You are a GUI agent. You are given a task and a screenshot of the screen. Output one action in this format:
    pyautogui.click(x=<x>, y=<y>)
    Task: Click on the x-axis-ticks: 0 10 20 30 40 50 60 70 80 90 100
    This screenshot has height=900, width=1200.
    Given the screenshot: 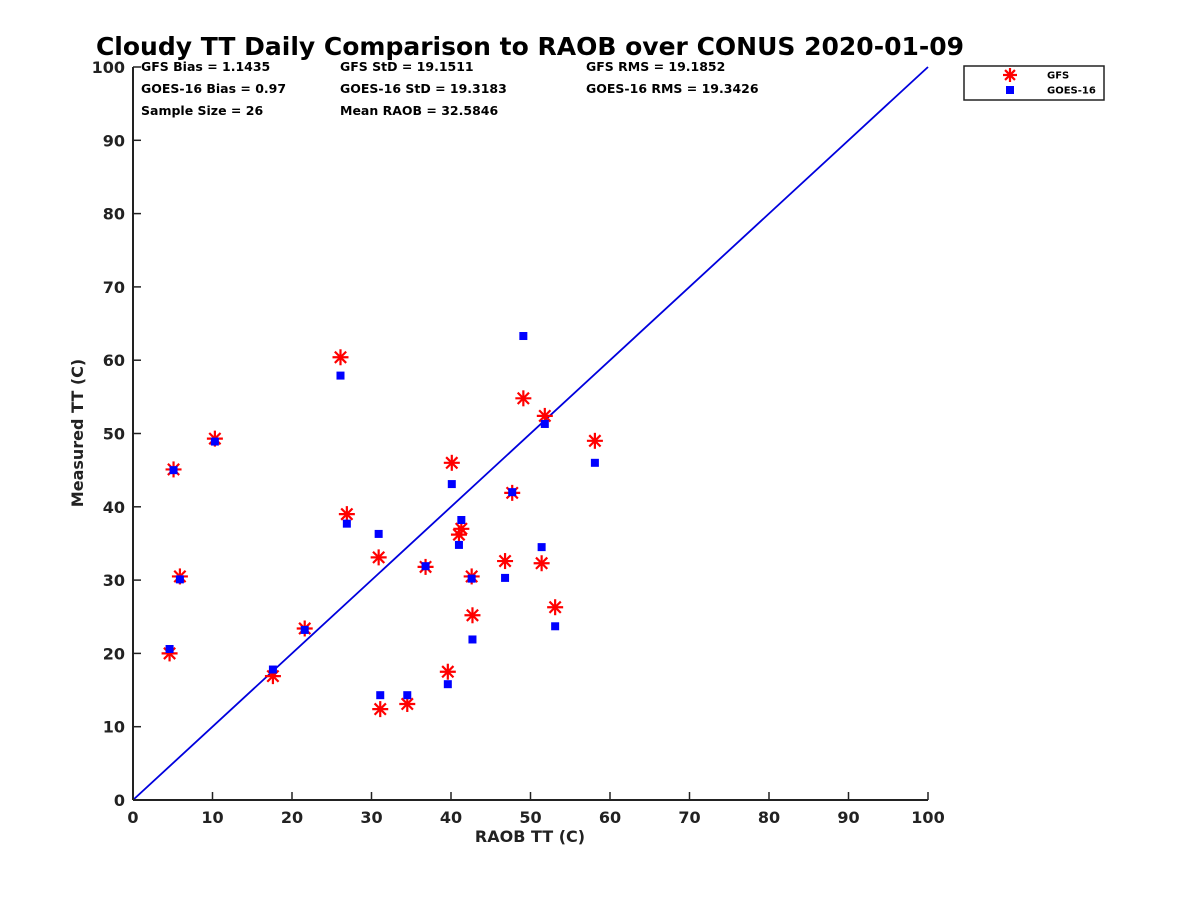 What is the action you would take?
    pyautogui.click(x=536, y=809)
    